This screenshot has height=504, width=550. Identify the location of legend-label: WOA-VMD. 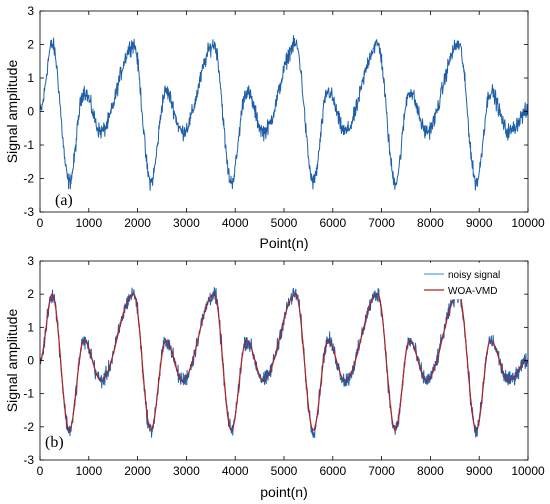
(472, 291).